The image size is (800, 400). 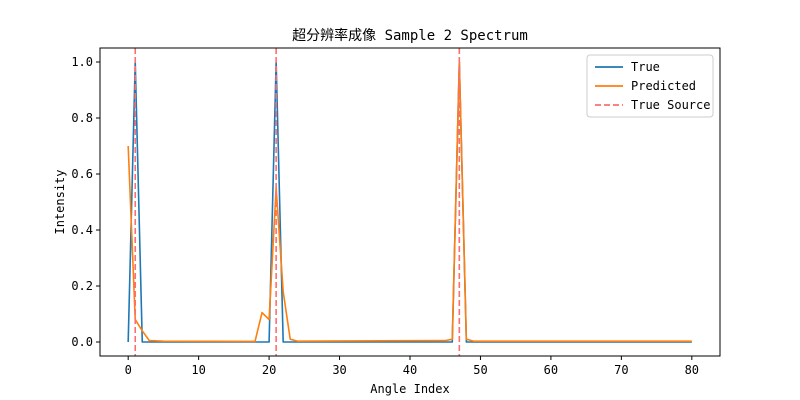 What do you see at coordinates (82, 174) in the screenshot?
I see `y-tick-label: 0.6` at bounding box center [82, 174].